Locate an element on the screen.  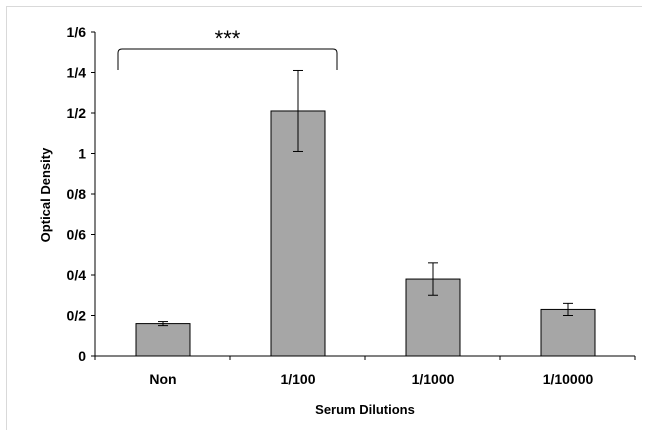
error-bar-Non is located at coordinates (163, 324).